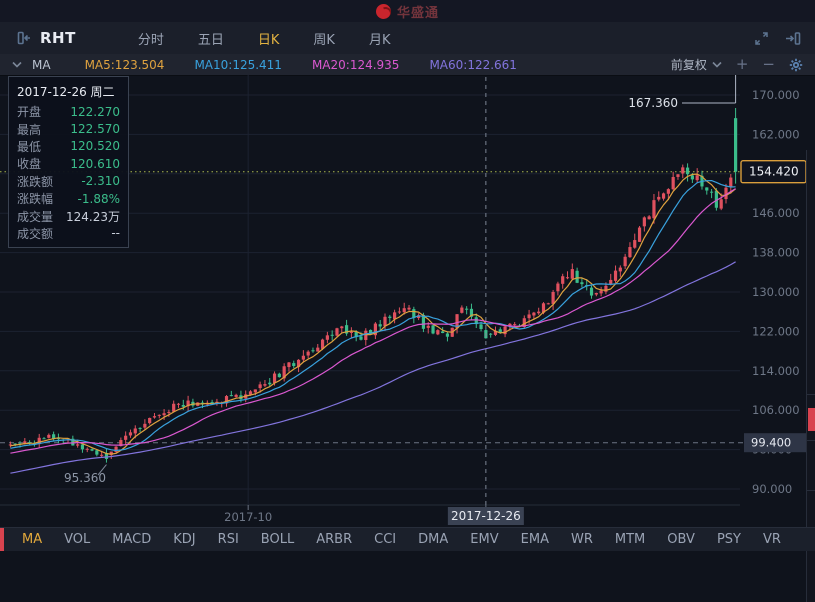 The width and height of the screenshot is (815, 602). I want to click on tooltip-row: 成交额 --, so click(68, 233).